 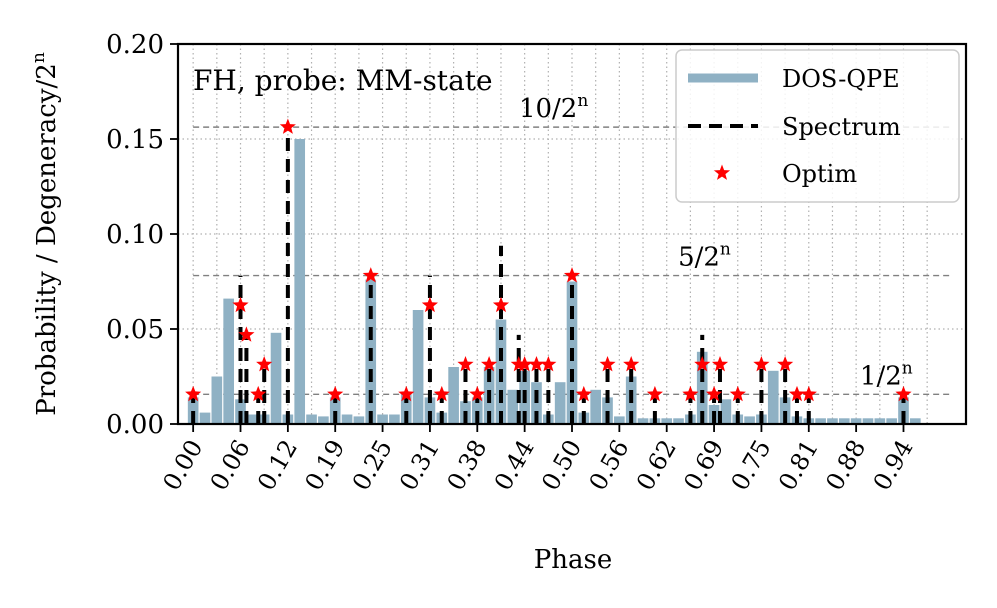 I want to click on y-tick-label: 0.15, so click(x=135, y=140).